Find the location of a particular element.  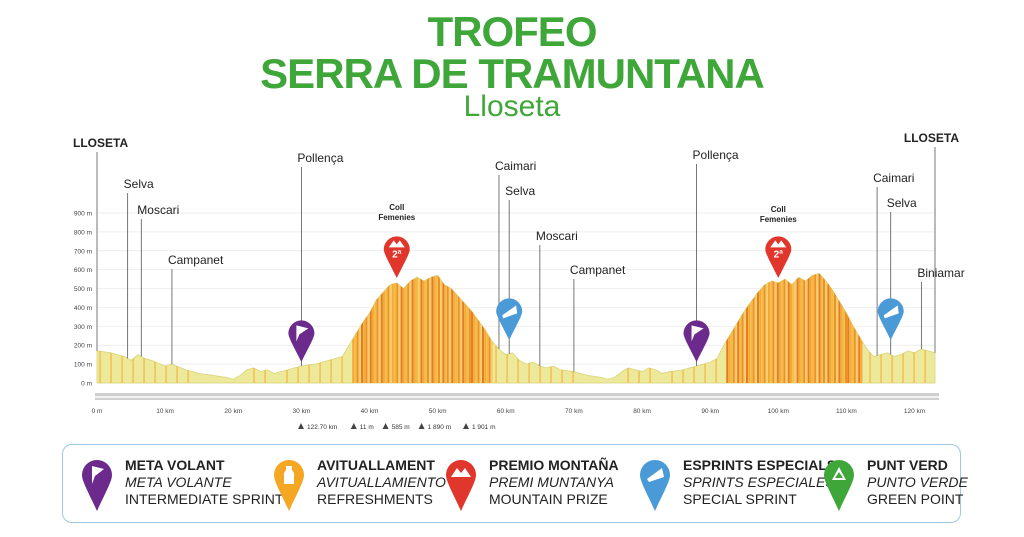

place-label: Moscari is located at coordinates (158, 210).